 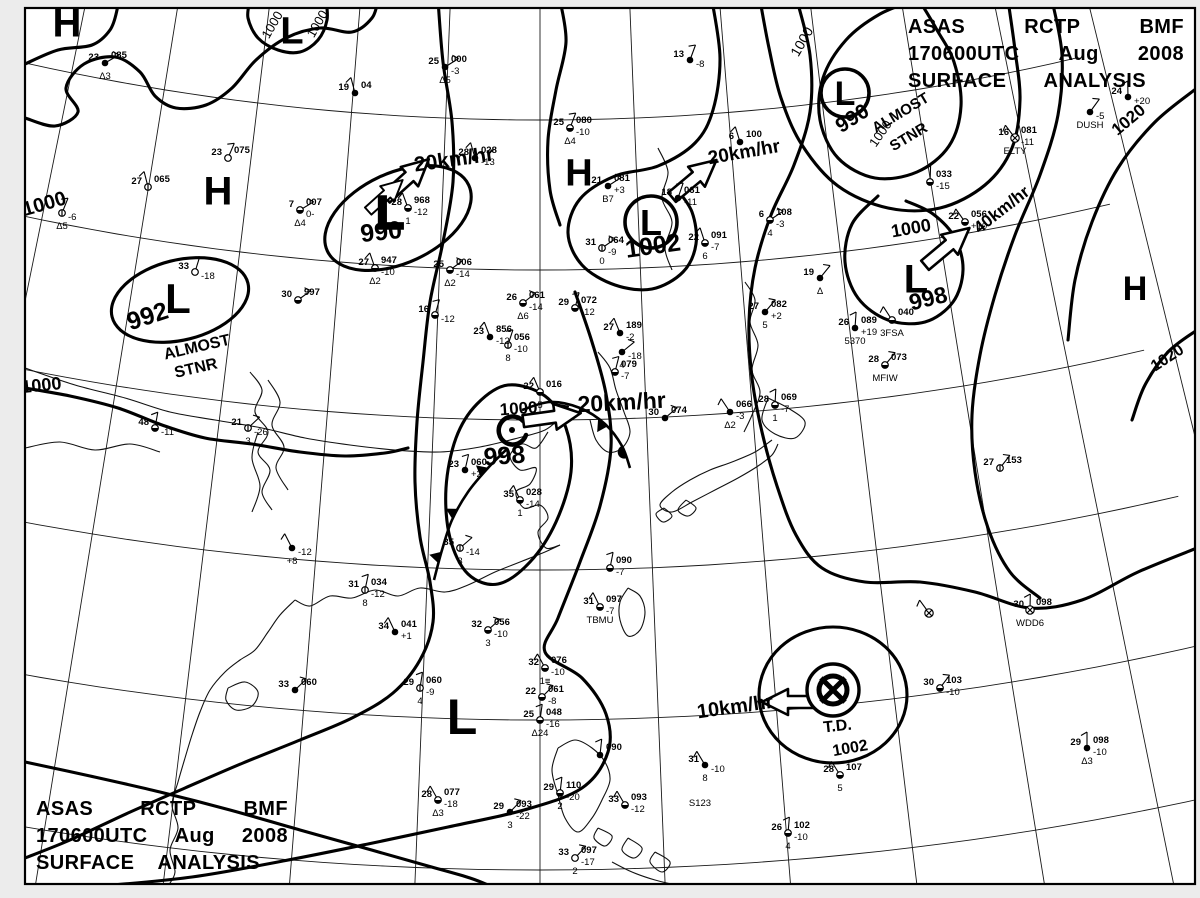 I want to click on station-tendency: -18, so click(x=635, y=356).